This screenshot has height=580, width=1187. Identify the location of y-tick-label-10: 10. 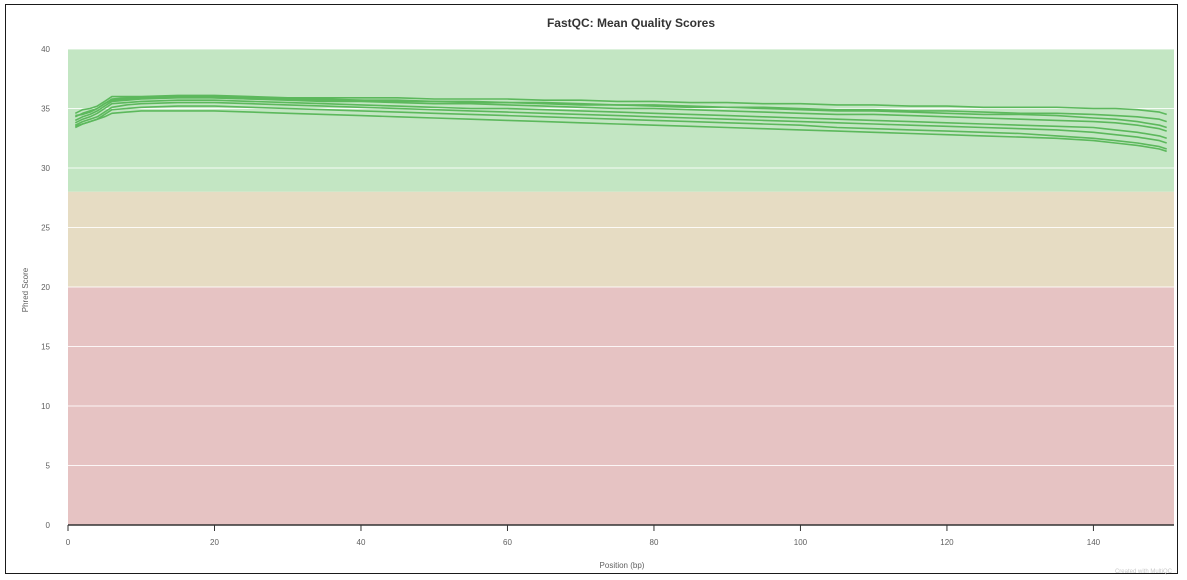
(45, 406).